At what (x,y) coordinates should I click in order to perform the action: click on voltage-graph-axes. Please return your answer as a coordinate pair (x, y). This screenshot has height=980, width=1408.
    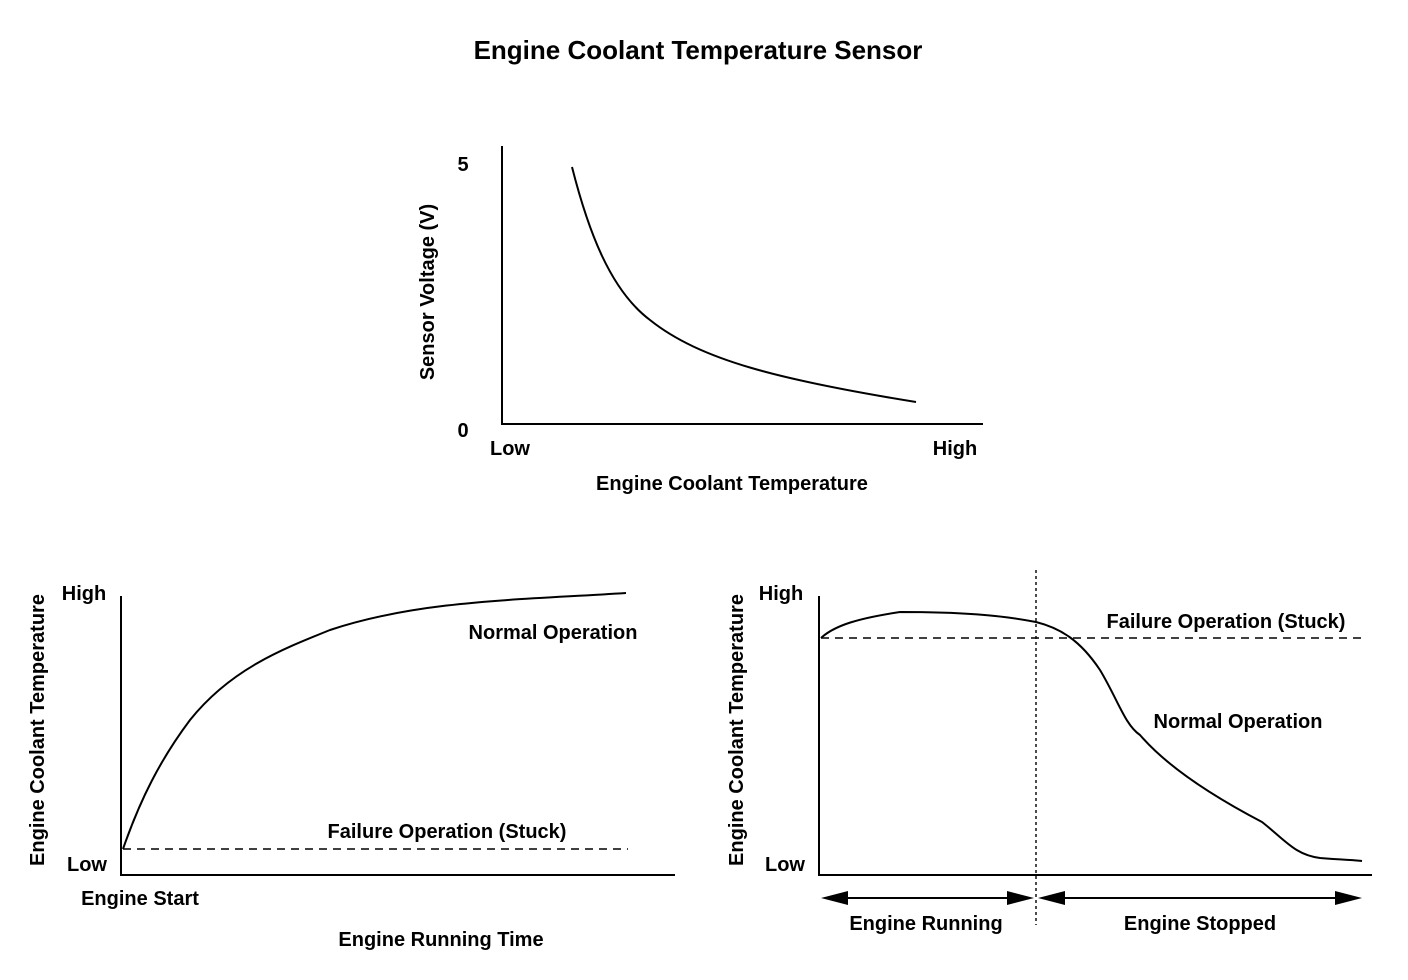
    Looking at the image, I should click on (742, 285).